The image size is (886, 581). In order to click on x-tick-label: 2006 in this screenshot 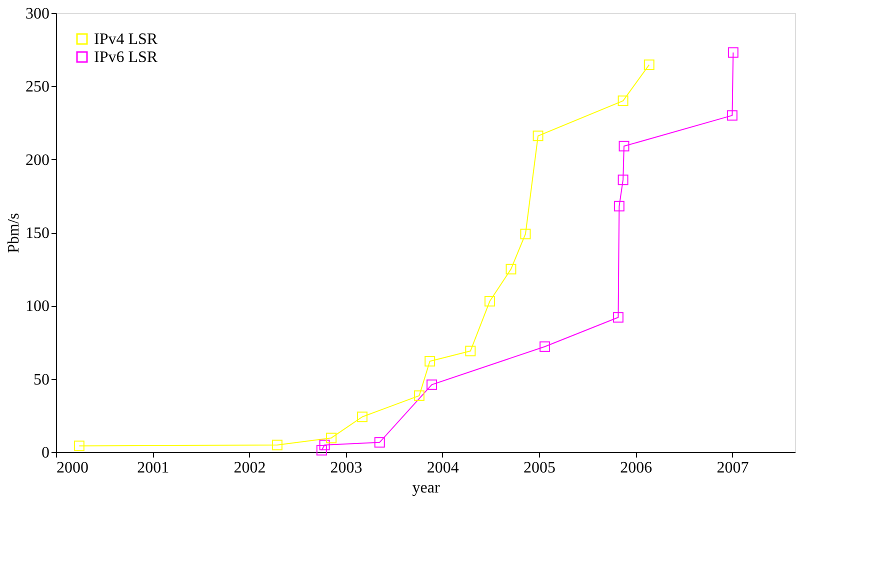, I will do `click(636, 468)`.